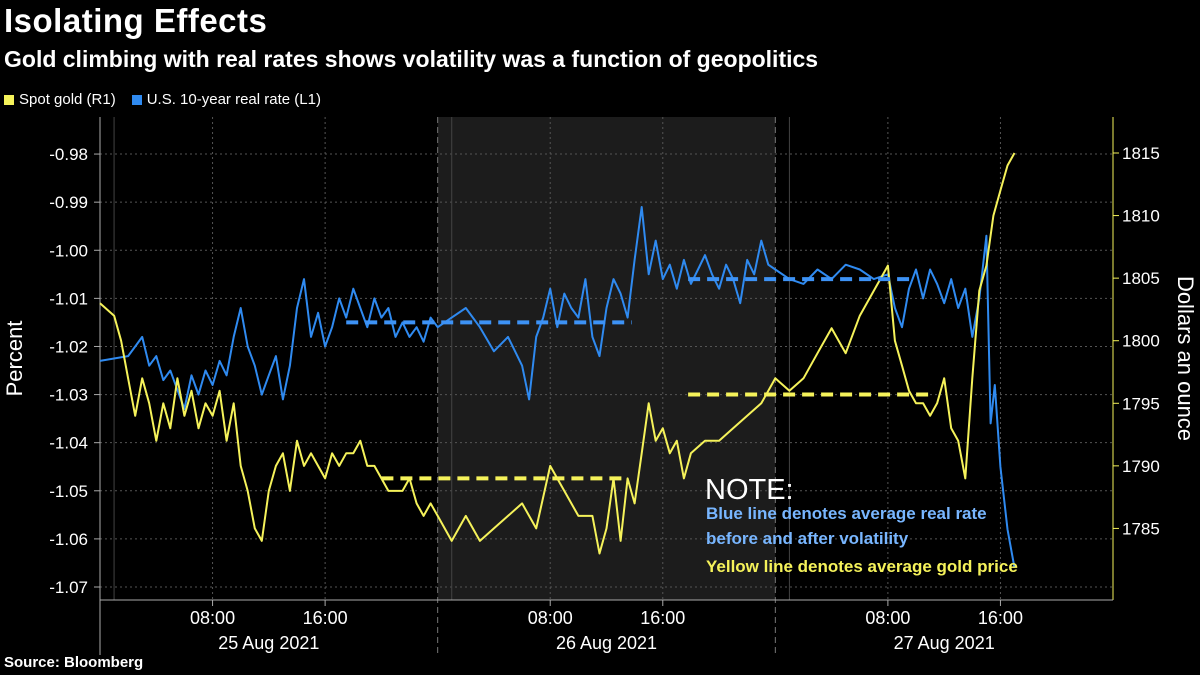  What do you see at coordinates (68, 587) in the screenshot?
I see `left-tick-label: -1.07` at bounding box center [68, 587].